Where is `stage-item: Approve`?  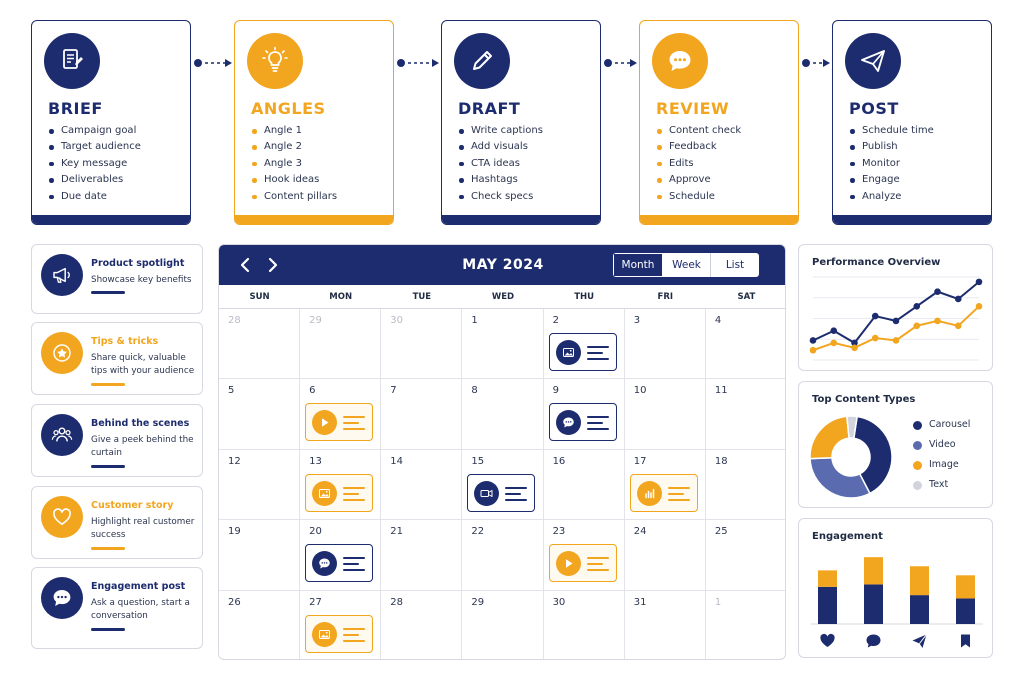 stage-item: Approve is located at coordinates (698, 180).